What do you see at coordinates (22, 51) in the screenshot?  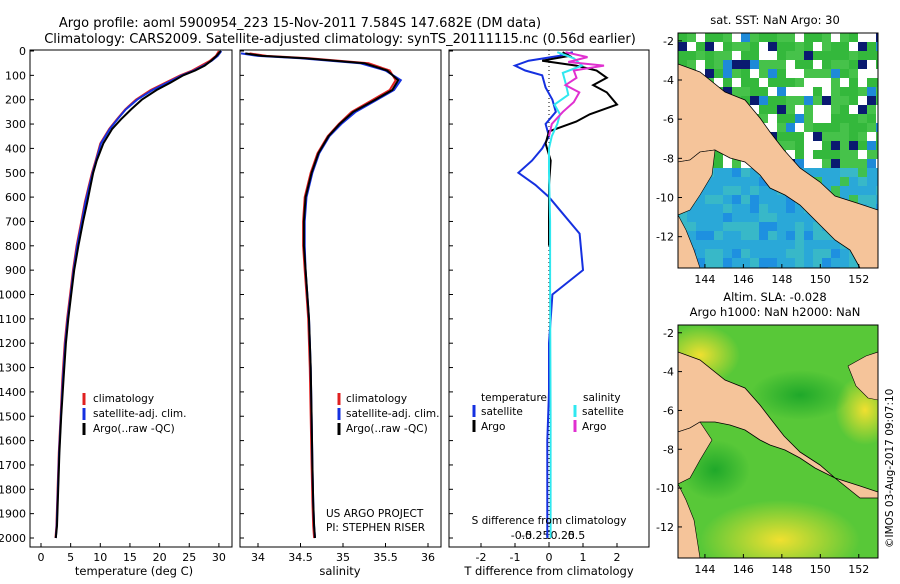 I see `depth-tick-label: 0` at bounding box center [22, 51].